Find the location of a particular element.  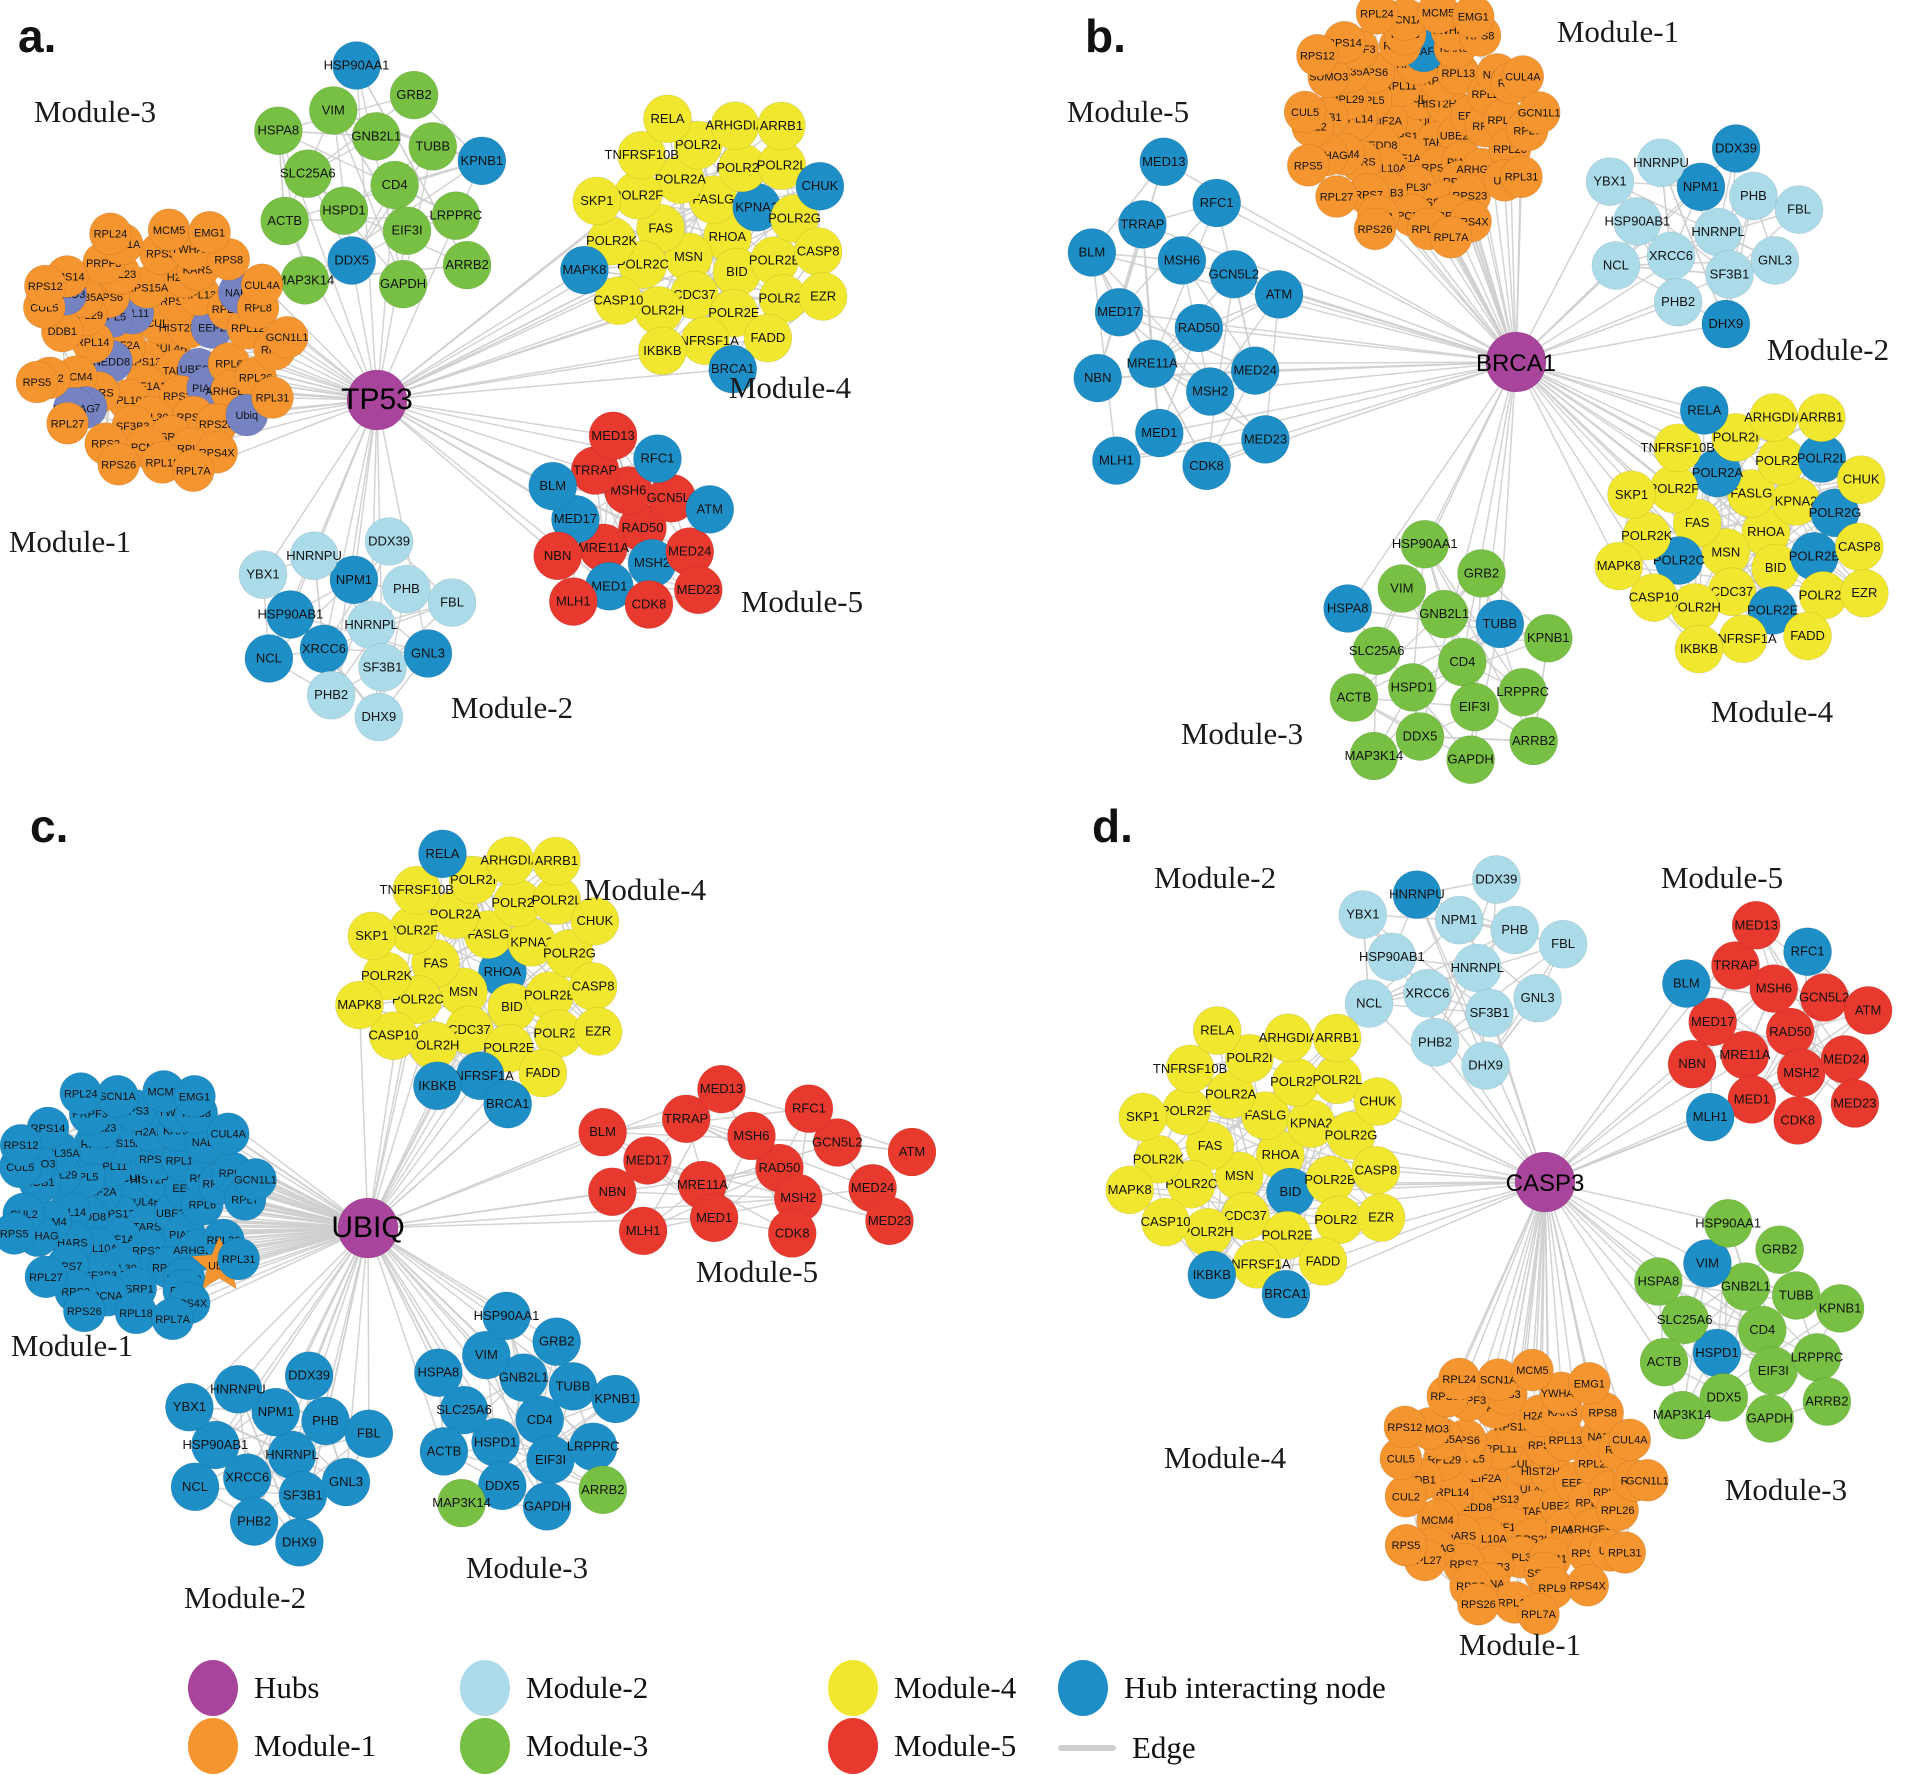

node-MED17: MED17 is located at coordinates (1119, 312).